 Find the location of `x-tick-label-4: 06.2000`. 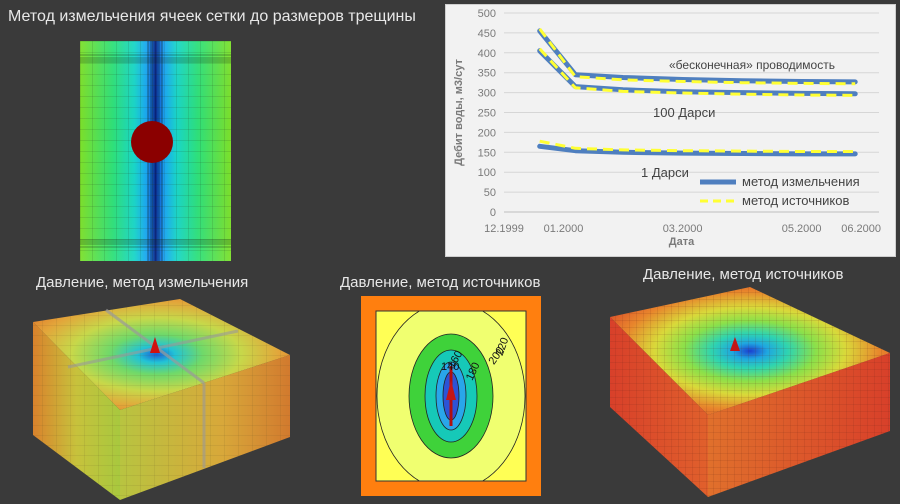

x-tick-label-4: 06.2000 is located at coordinates (861, 229).